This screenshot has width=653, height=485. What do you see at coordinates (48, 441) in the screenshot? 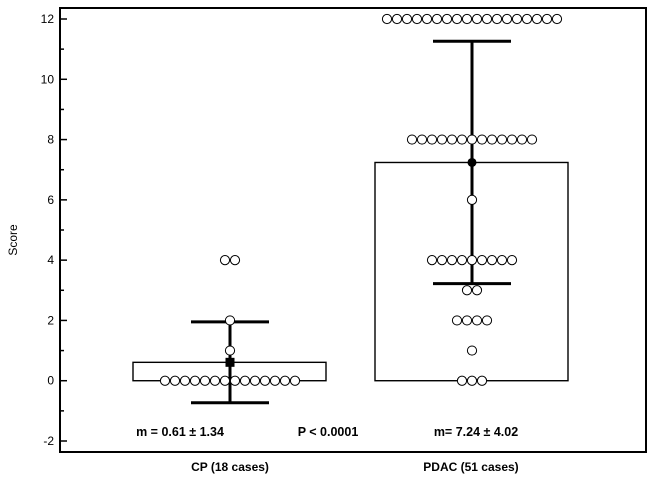
I see `y-tick-label: -2` at bounding box center [48, 441].